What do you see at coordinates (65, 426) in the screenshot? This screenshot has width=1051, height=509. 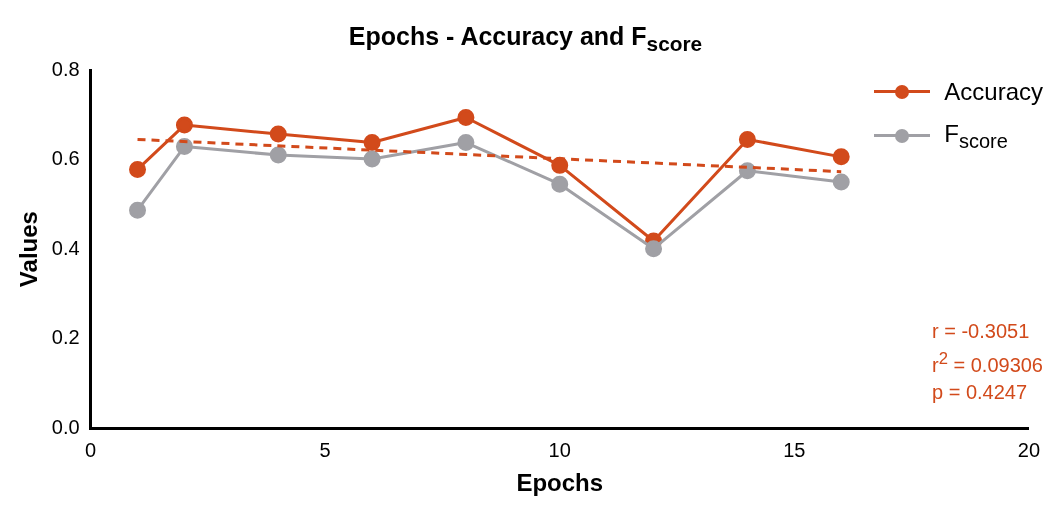 I see `y-tick-label: 0.0` at bounding box center [65, 426].